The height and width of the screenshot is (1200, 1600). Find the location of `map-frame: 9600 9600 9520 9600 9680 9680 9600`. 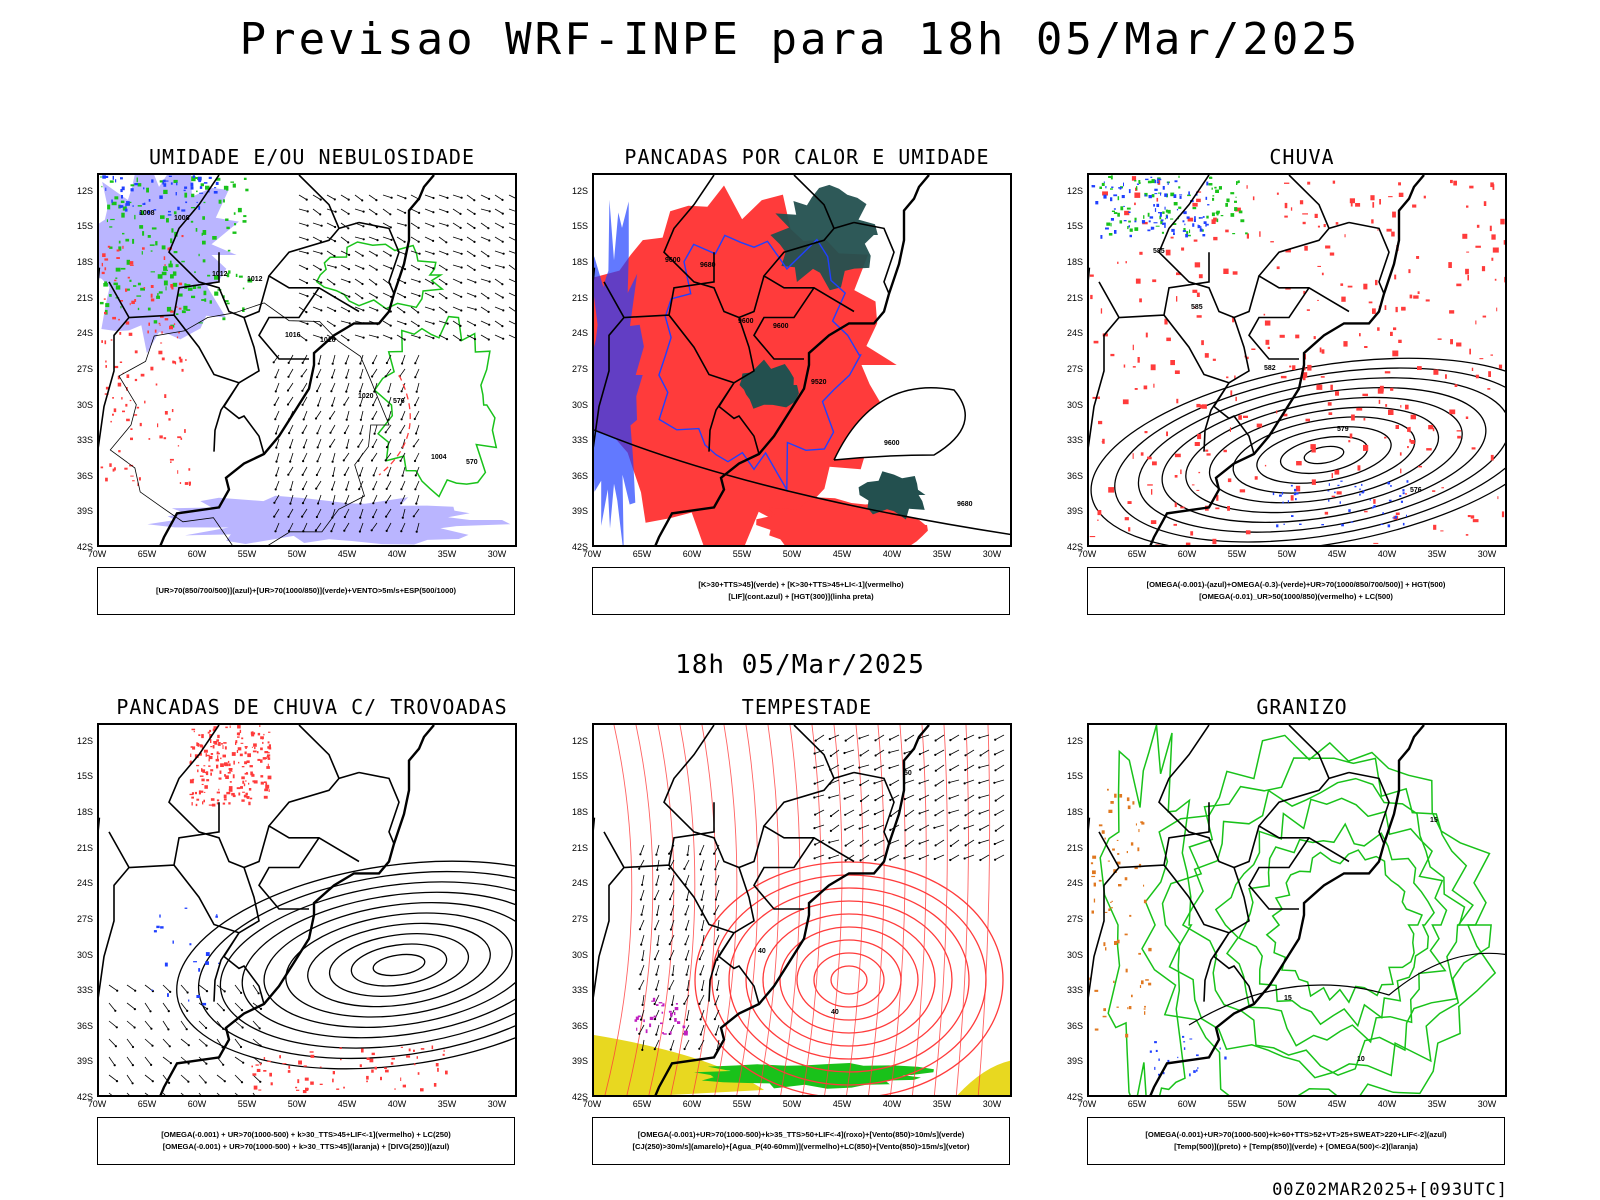

map-frame: 9600 9600 9520 9600 9680 9680 9600 is located at coordinates (802, 360).